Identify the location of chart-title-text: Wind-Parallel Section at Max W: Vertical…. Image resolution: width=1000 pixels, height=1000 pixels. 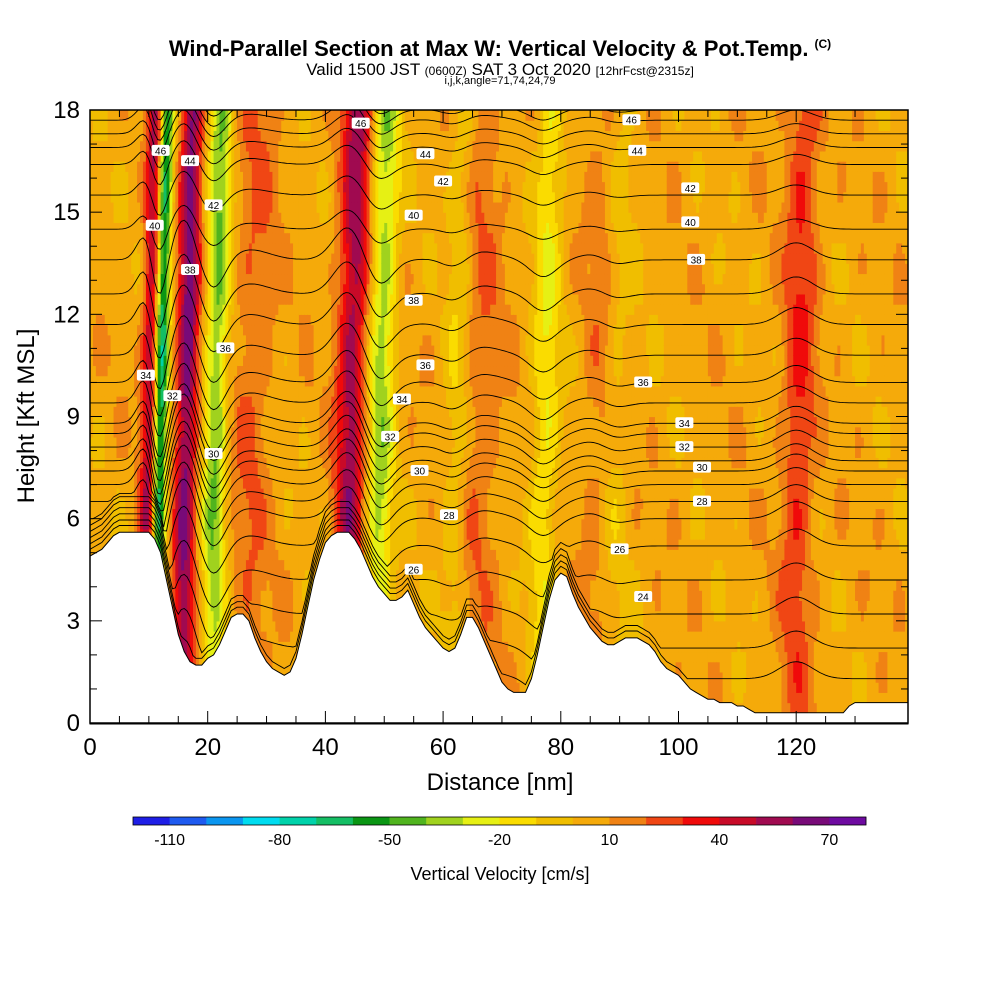
(488, 48).